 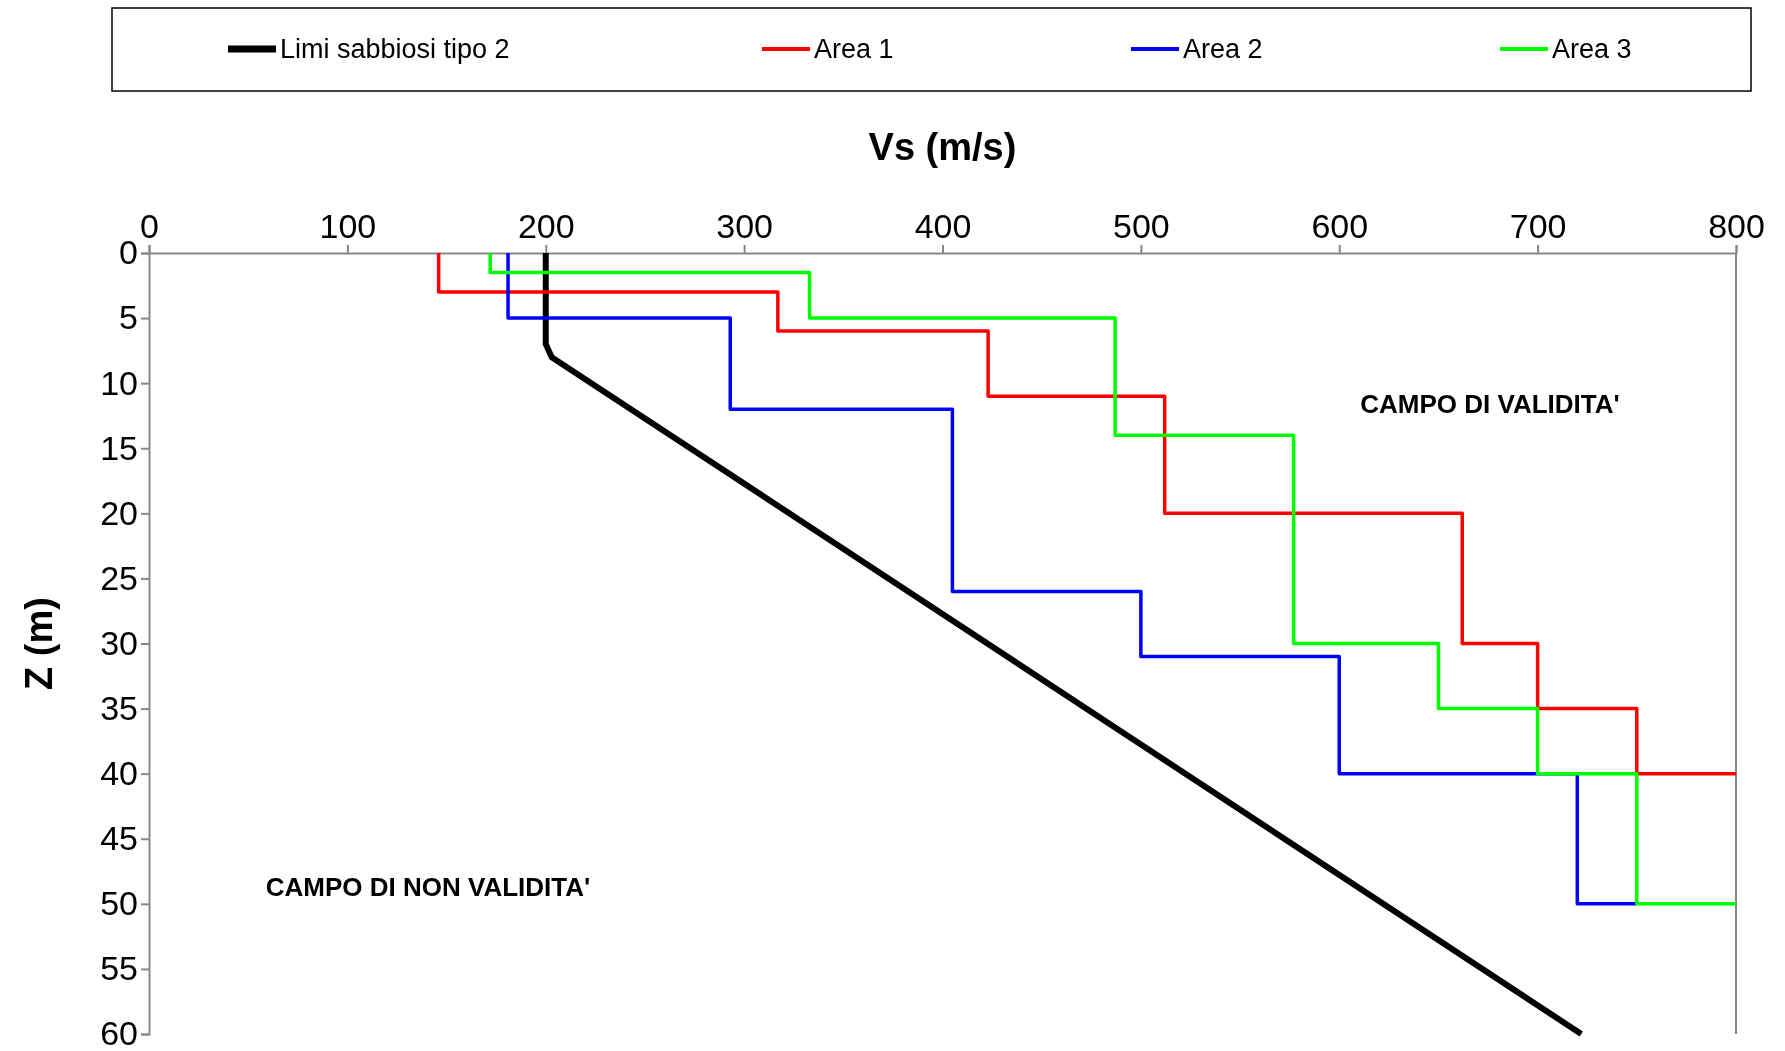 I want to click on x-tick-label: 200, so click(x=546, y=226).